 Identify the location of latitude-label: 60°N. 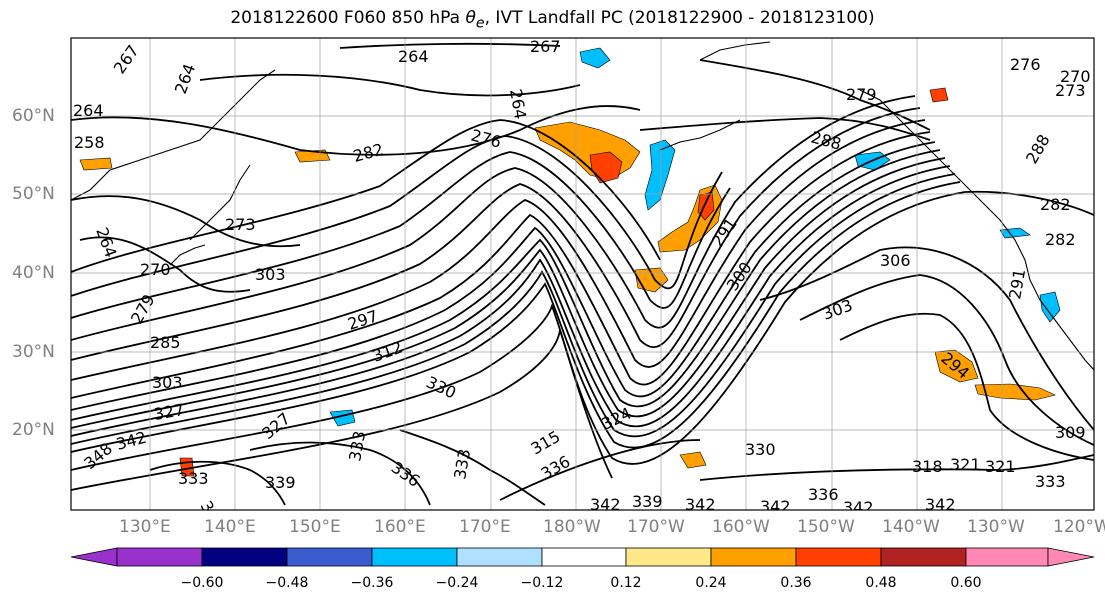
(33, 116).